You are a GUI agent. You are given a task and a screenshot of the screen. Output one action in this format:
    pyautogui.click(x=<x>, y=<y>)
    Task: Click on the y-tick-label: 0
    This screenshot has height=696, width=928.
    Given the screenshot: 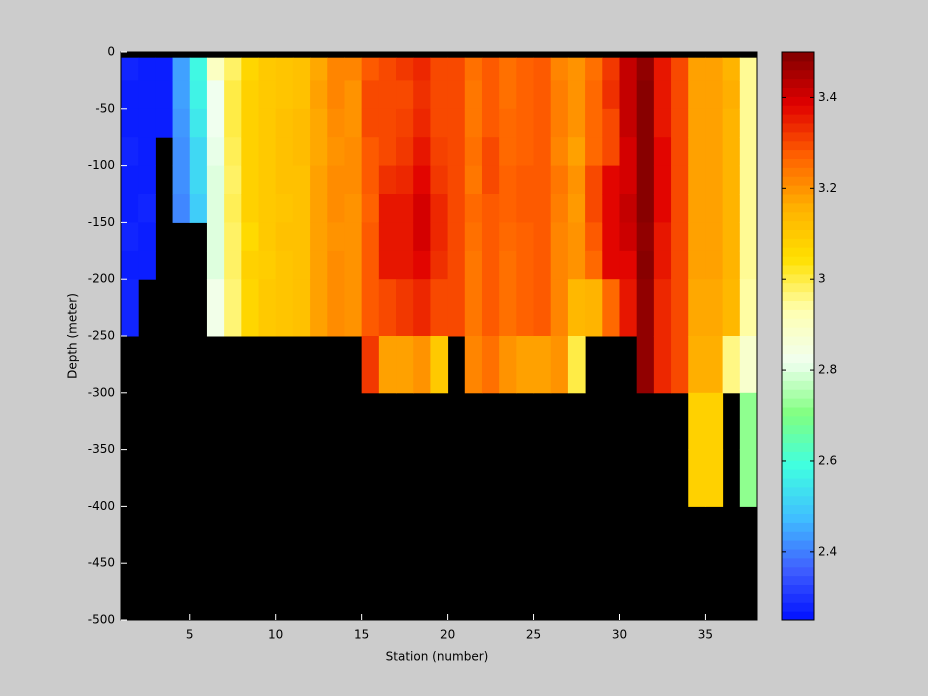 What is the action you would take?
    pyautogui.click(x=111, y=52)
    